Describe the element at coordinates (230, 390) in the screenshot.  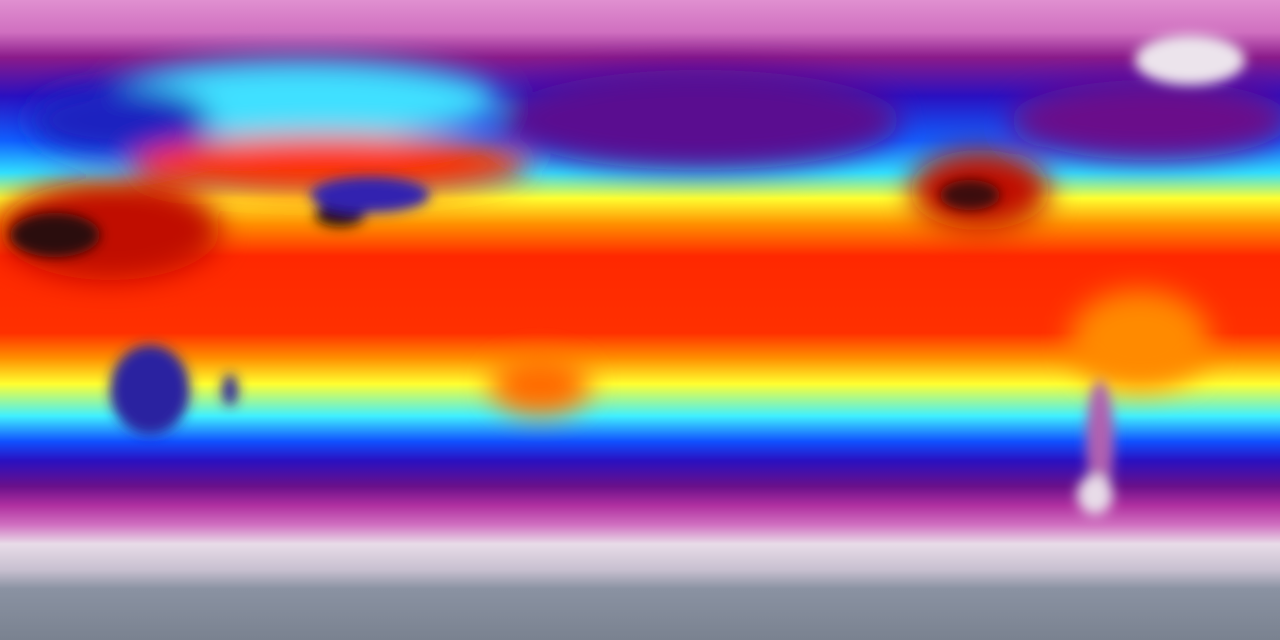
I see `madagascar` at that location.